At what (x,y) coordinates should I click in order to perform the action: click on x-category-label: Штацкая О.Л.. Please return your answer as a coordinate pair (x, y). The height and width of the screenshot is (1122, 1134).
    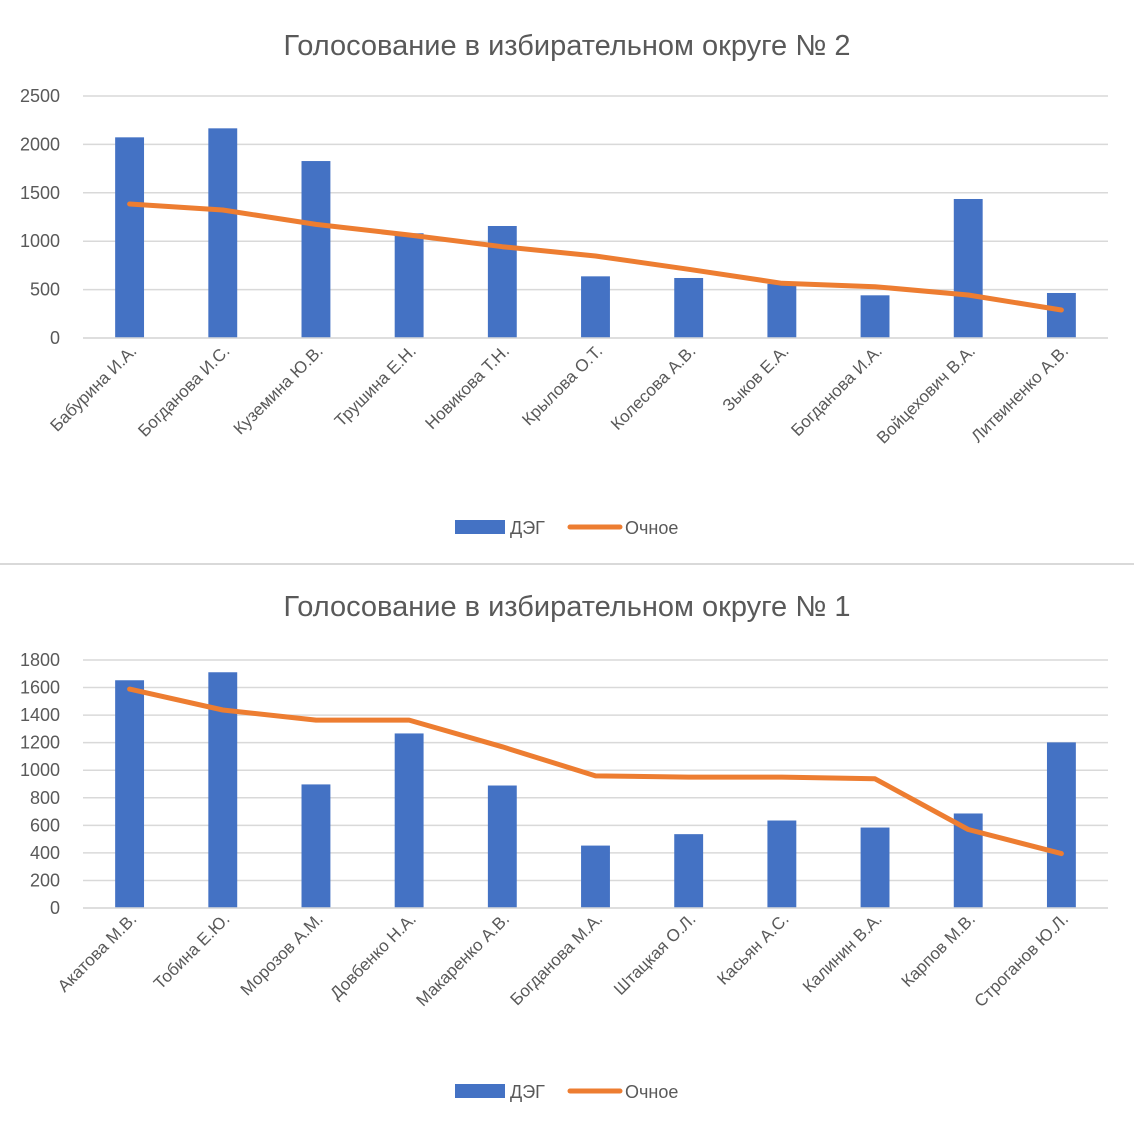
    Looking at the image, I should click on (654, 953).